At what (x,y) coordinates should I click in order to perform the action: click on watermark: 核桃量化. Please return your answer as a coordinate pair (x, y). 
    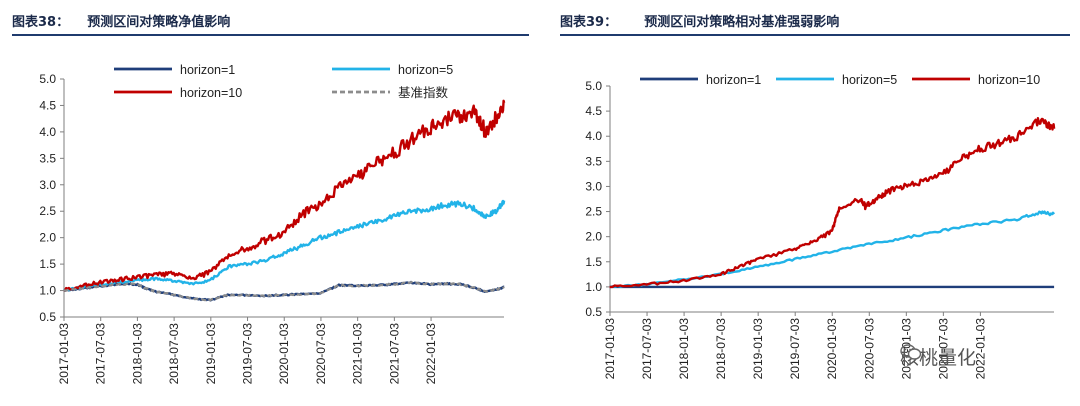
    Looking at the image, I should click on (938, 356).